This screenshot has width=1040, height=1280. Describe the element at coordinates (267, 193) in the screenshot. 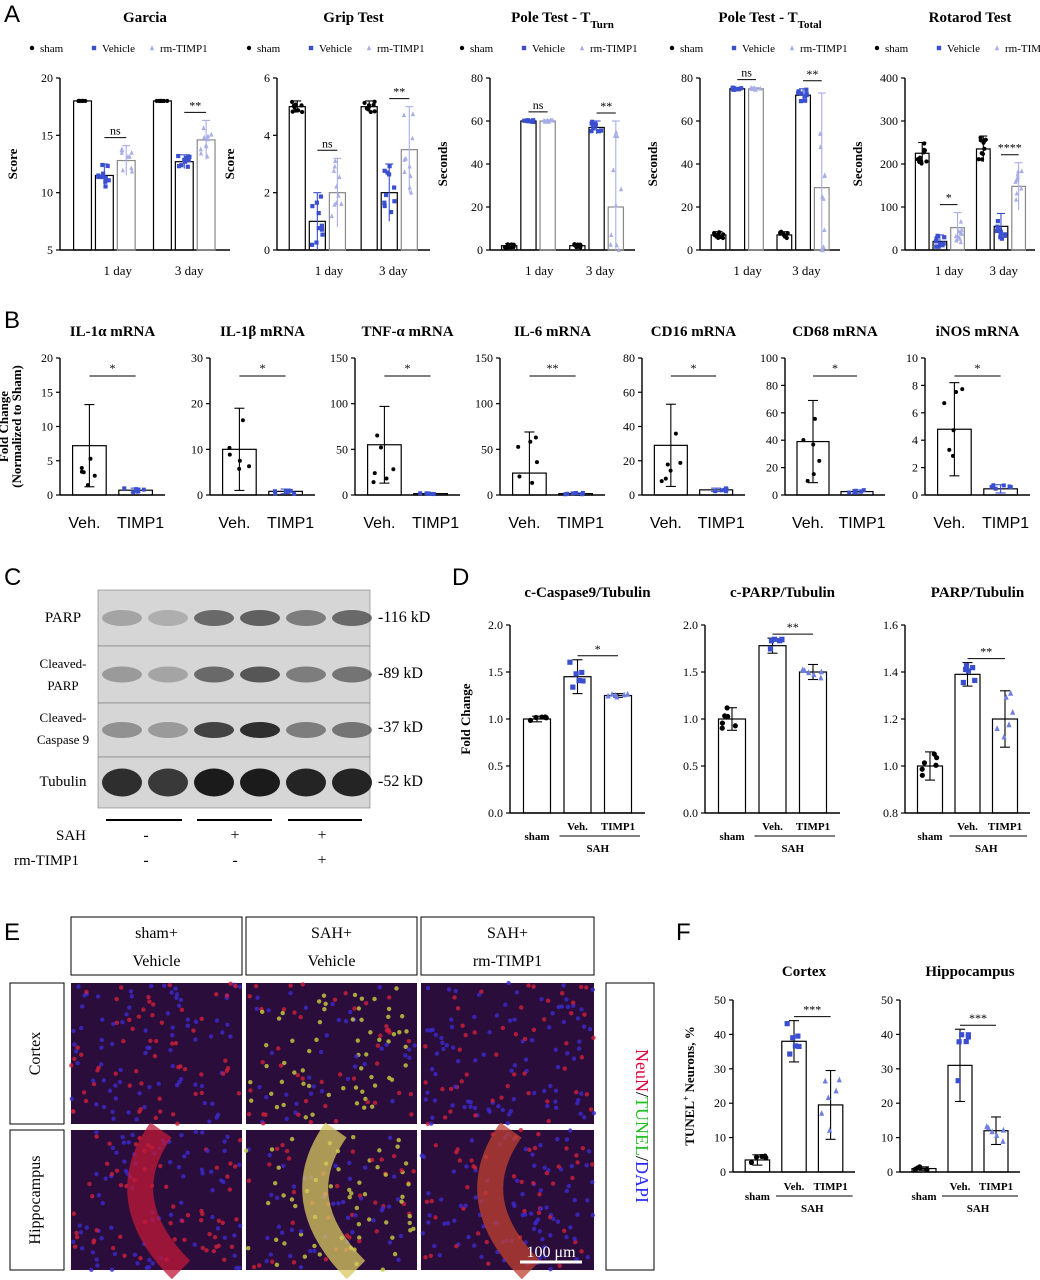

I see `y-tick-label: 2` at that location.